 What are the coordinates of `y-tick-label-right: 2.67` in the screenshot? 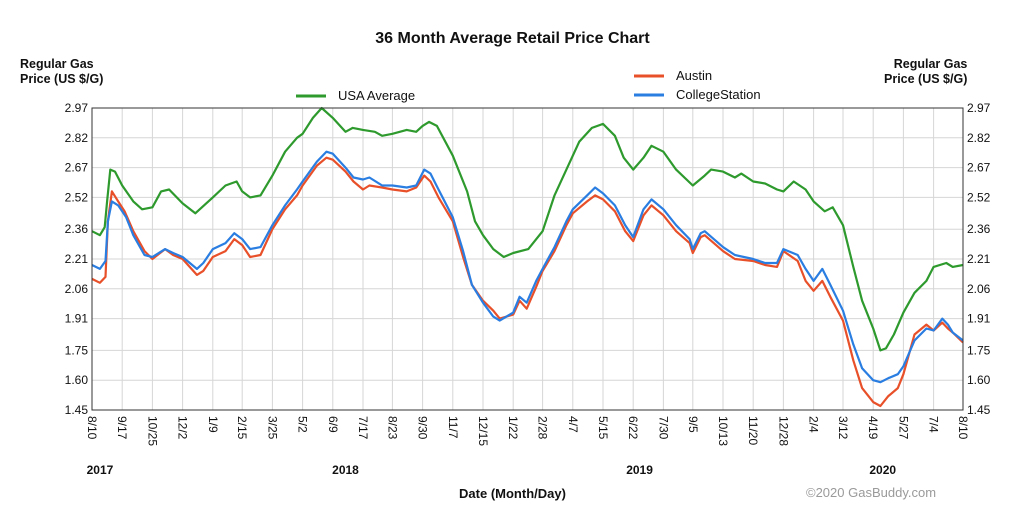 It's located at (979, 168).